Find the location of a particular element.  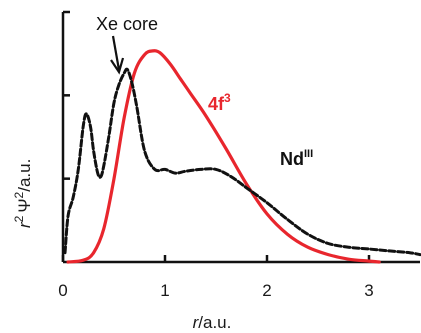

x-tick-label: 1 is located at coordinates (164, 290).